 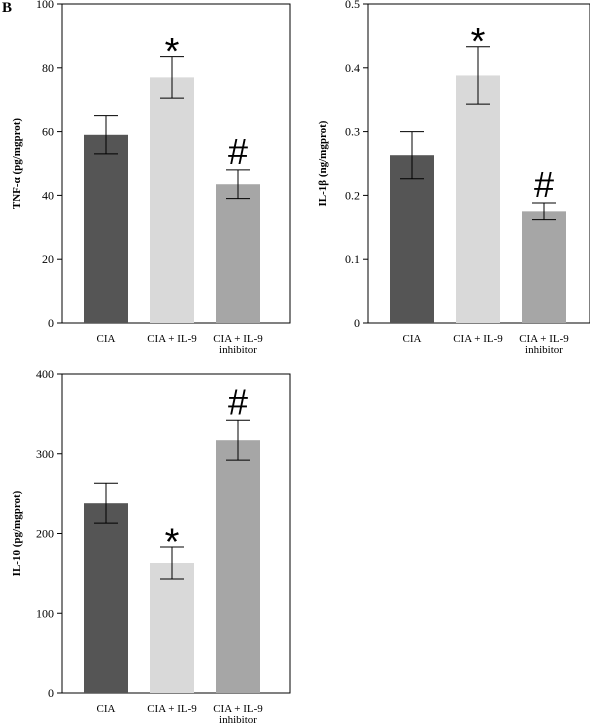 What do you see at coordinates (45, 454) in the screenshot?
I see `y-tick-label: 300` at bounding box center [45, 454].